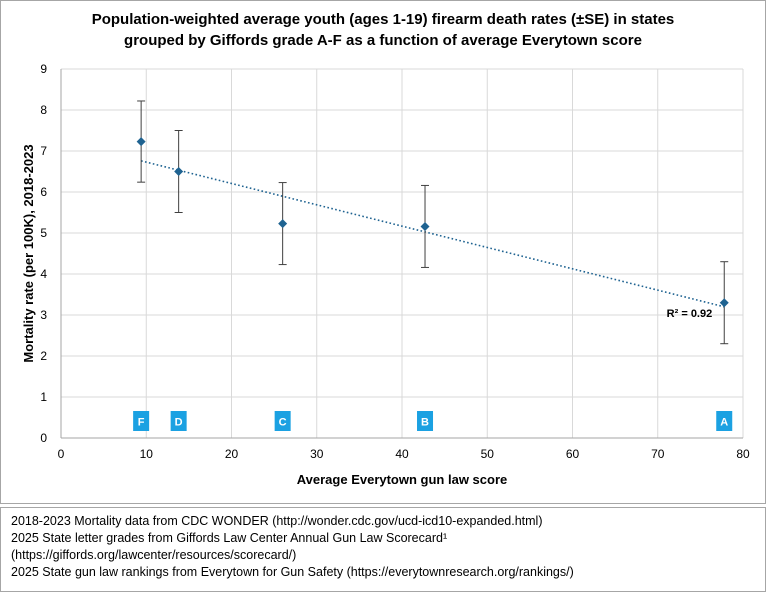 The image size is (766, 592). Describe the element at coordinates (425, 226) in the screenshot. I see `data-point-b` at that location.